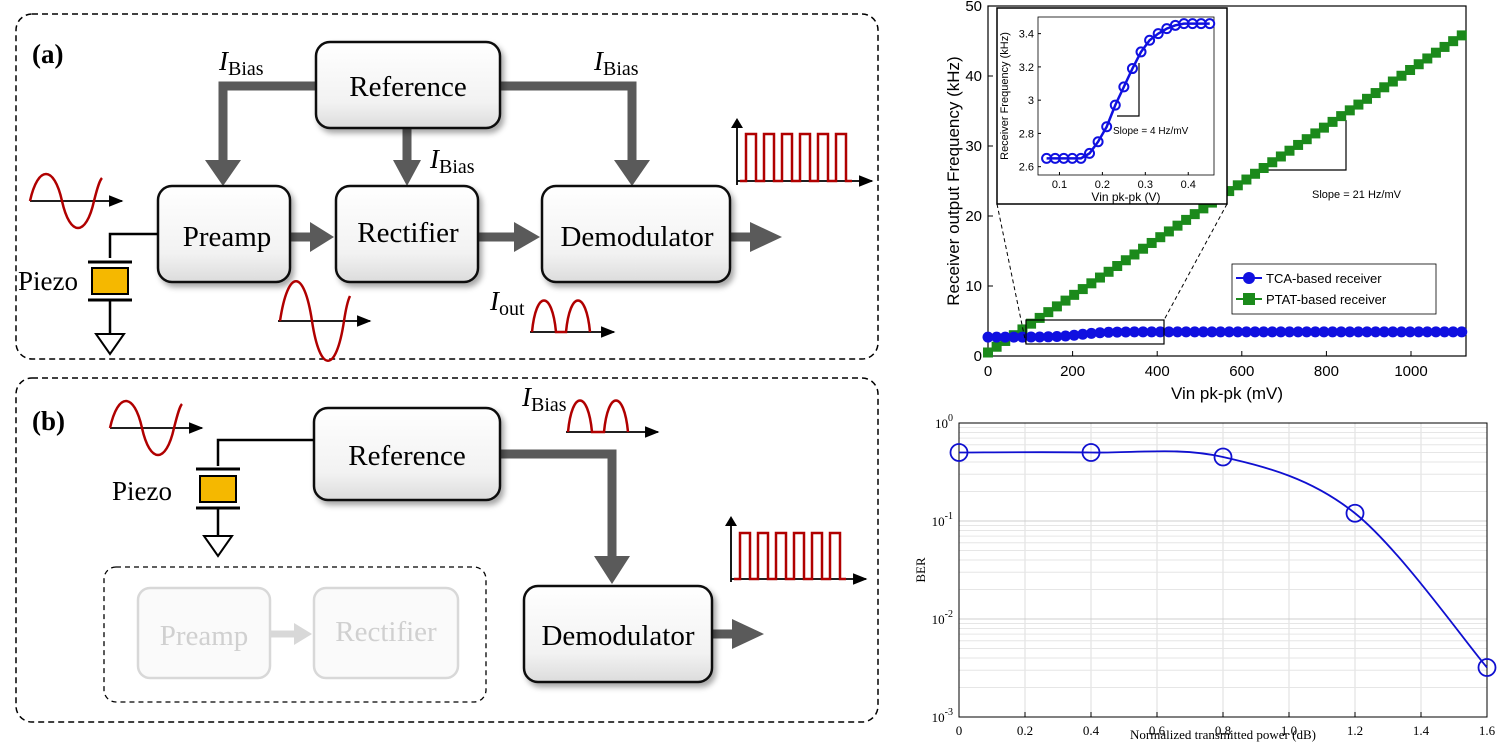 Image resolution: width=1498 pixels, height=746 pixels. I want to click on preamp-label-b: Preamp, so click(204, 636).